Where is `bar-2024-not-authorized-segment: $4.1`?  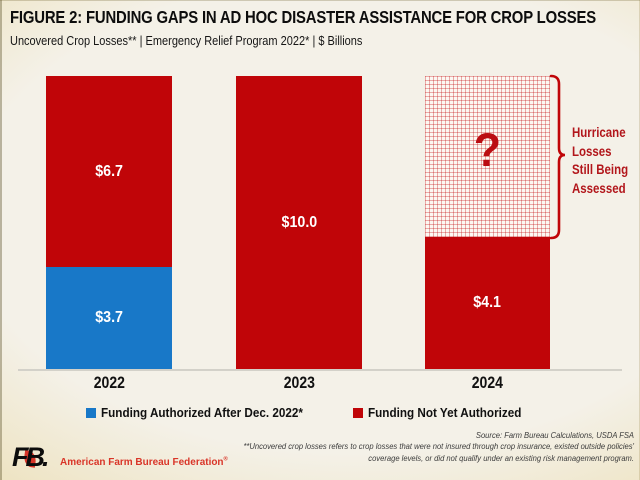 bar-2024-not-authorized-segment: $4.1 is located at coordinates (487, 303).